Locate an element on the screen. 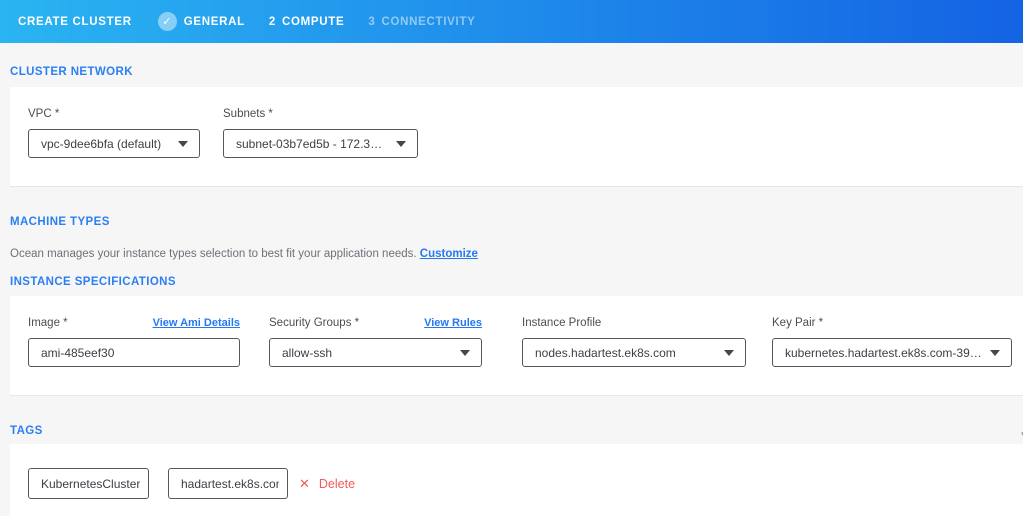 The image size is (1023, 516). cluster-network-heading: CLUSTER NETWORK is located at coordinates (71, 72).